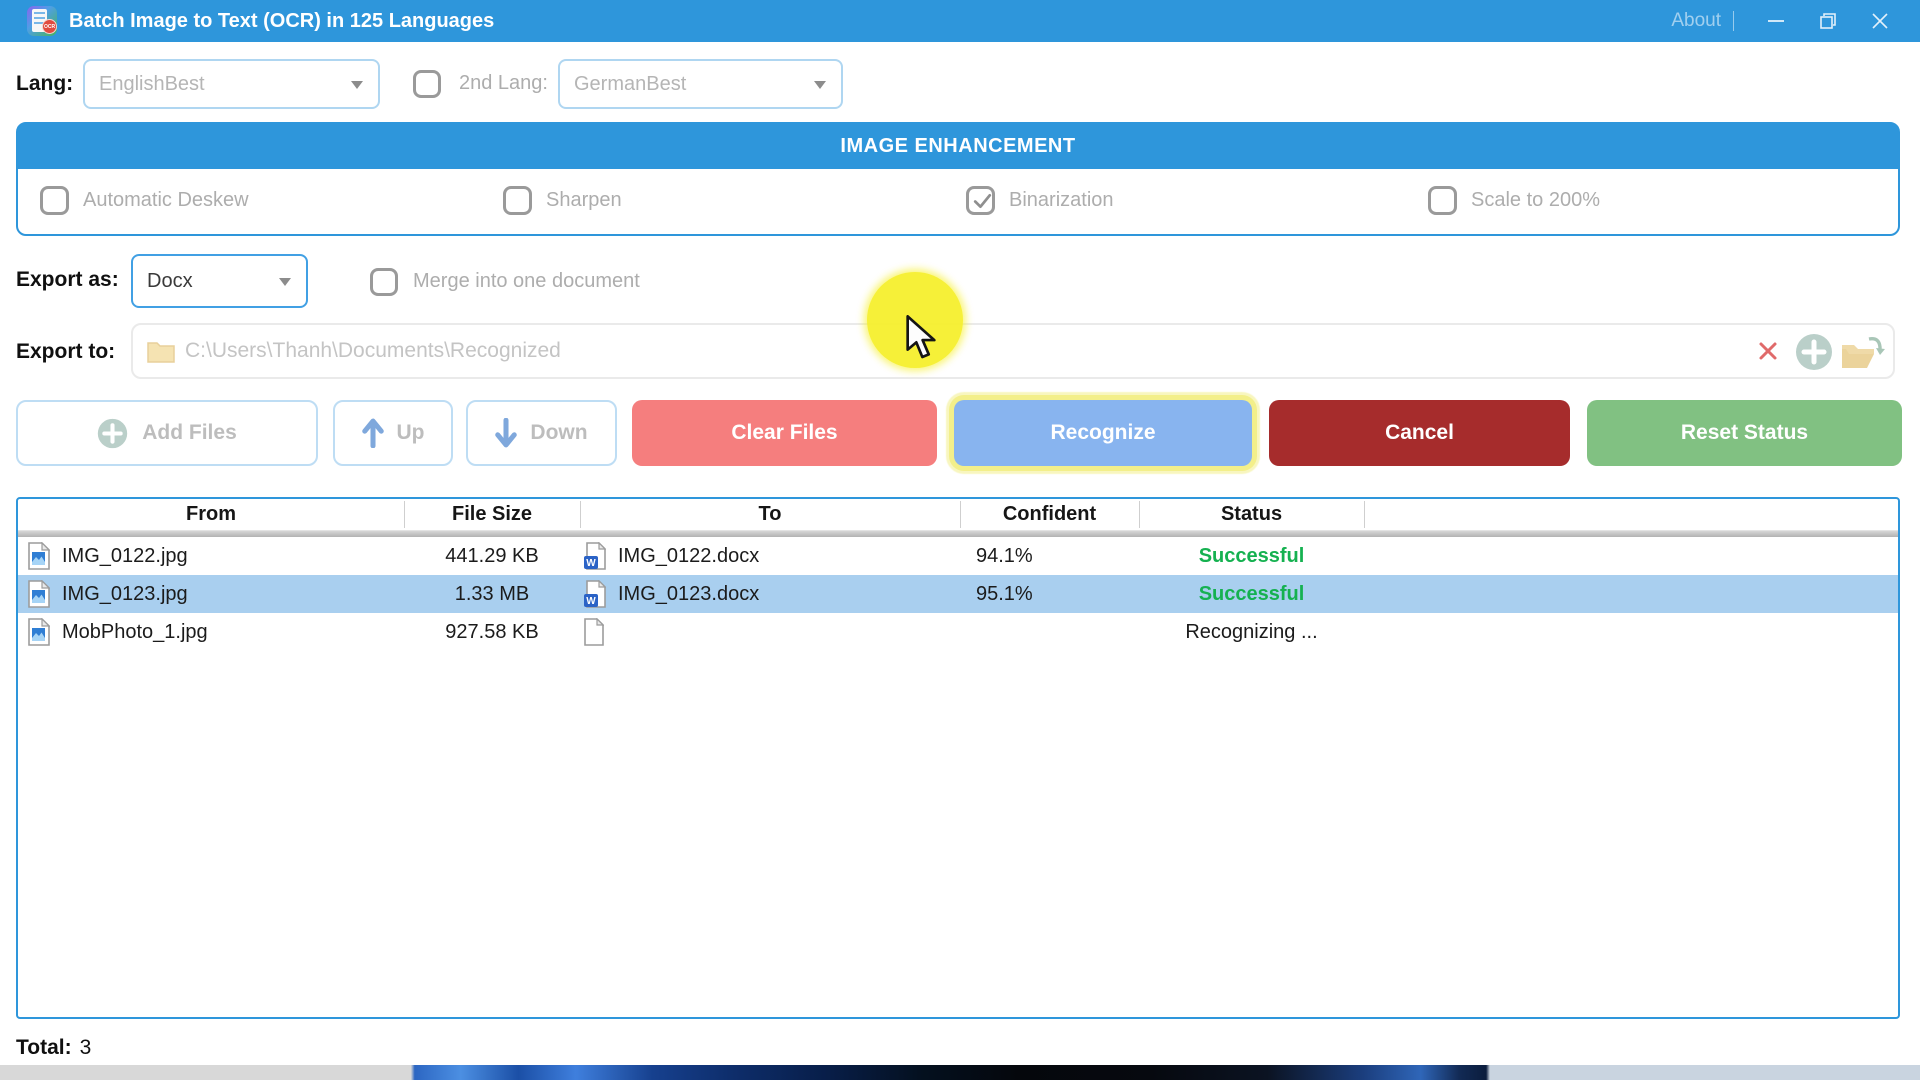  I want to click on second-lang-select: GermanBest, so click(700, 84).